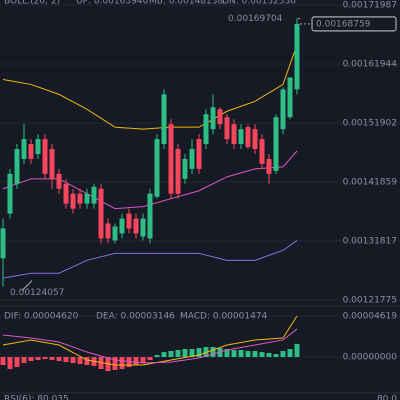 This screenshot has height=400, width=400. What do you see at coordinates (27, 285) in the screenshot?
I see `low-marker-line` at bounding box center [27, 285].